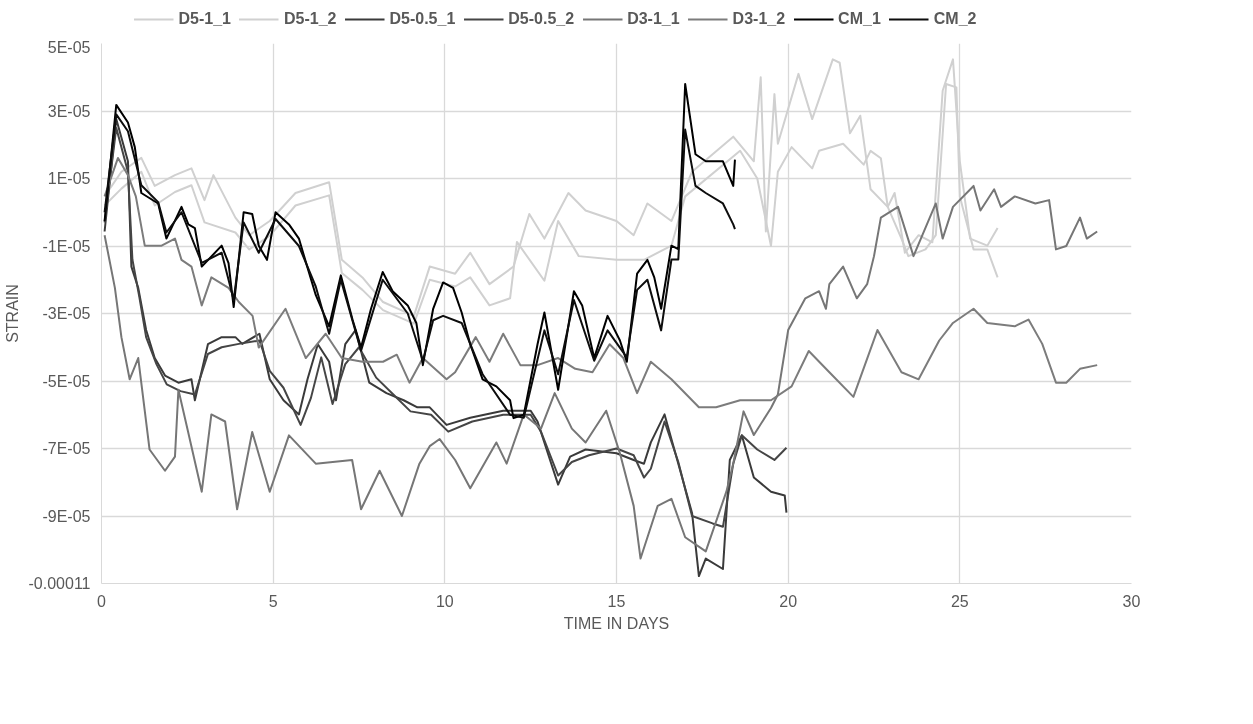 This screenshot has width=1253, height=724. What do you see at coordinates (102, 601) in the screenshot?
I see `x-tick-label: 0` at bounding box center [102, 601].